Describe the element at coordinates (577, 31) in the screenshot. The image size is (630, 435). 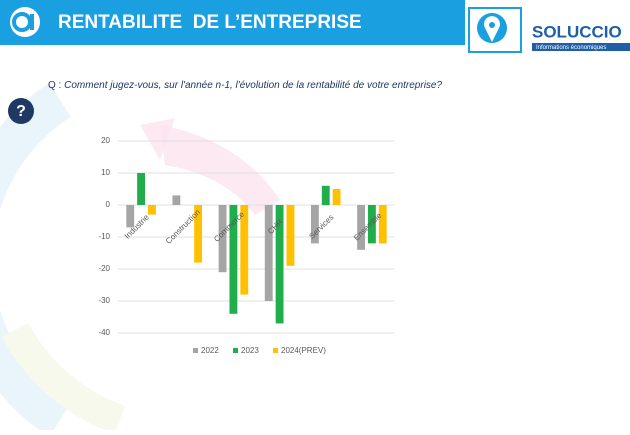
I see `brand: SOLUCCIO` at that location.